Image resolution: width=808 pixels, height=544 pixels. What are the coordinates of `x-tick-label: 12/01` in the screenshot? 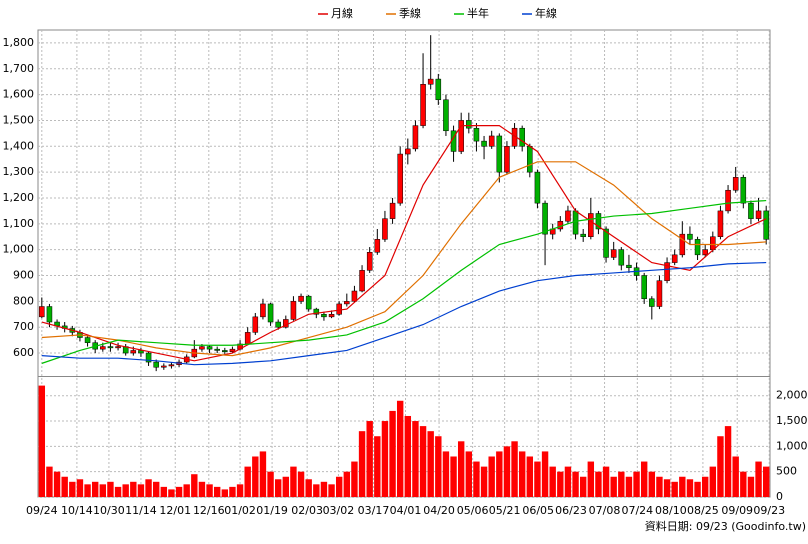 It's located at (175, 510).